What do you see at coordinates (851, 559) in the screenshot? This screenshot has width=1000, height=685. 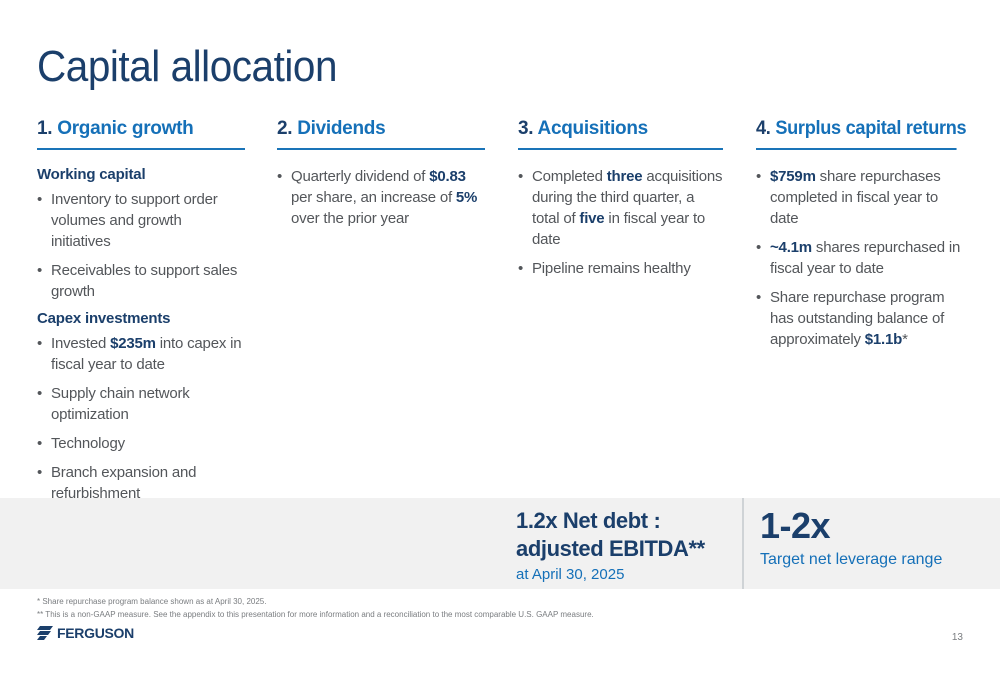 I see `target-leverage-label: Target net leverage range` at bounding box center [851, 559].